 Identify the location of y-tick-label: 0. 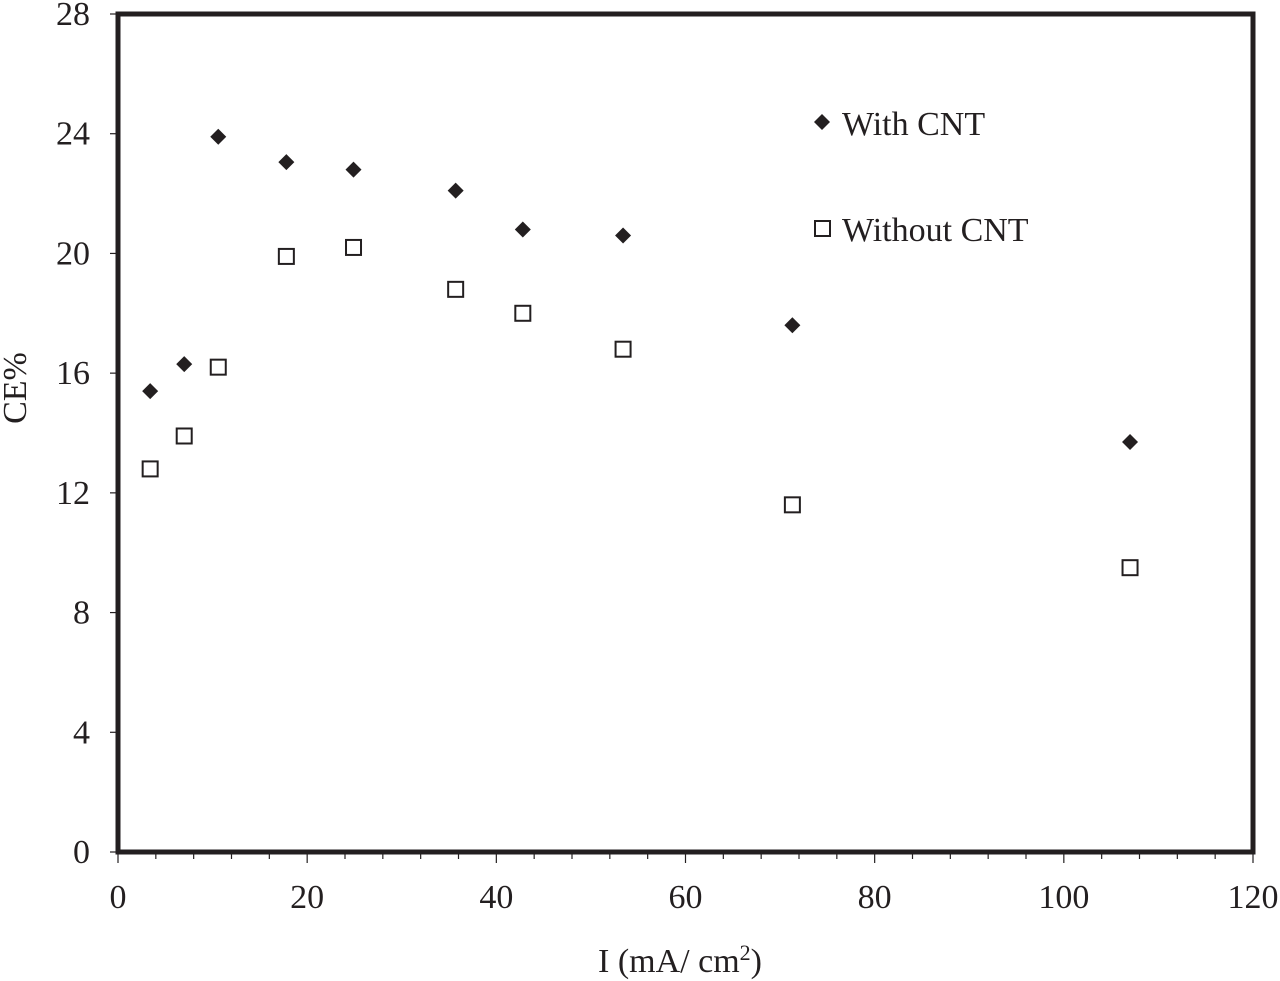
(81, 852).